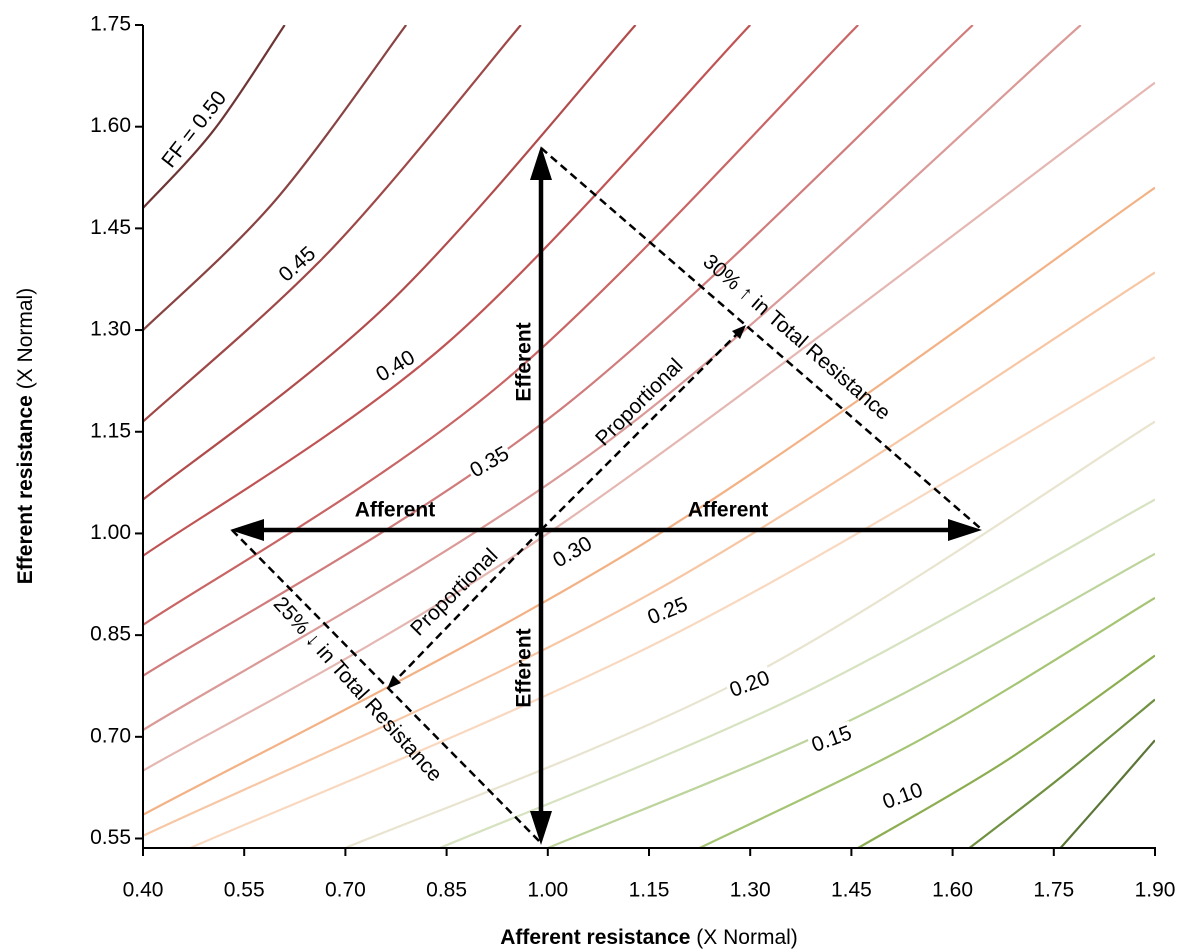 This screenshot has width=1181, height=952. Describe the element at coordinates (25, 339) in the screenshot. I see `y-axis-title-unit: (X Normal)` at that location.